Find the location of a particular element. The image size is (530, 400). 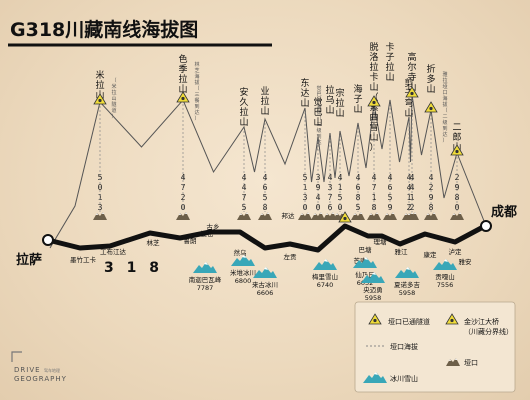

pass-name-label: 业拉山 is located at coordinates (264, 101).